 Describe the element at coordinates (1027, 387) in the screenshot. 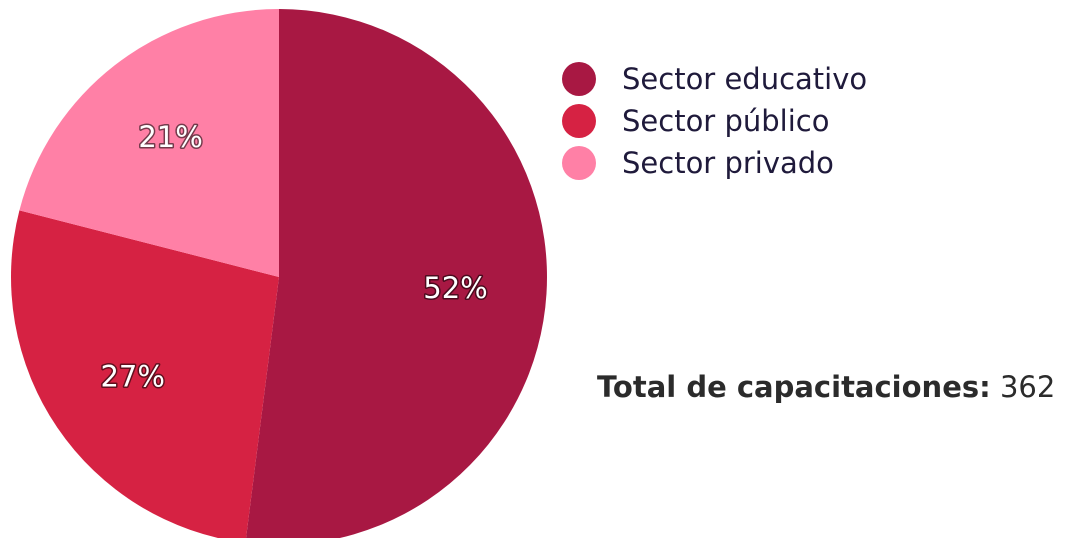

I see `total-value: 362` at that location.